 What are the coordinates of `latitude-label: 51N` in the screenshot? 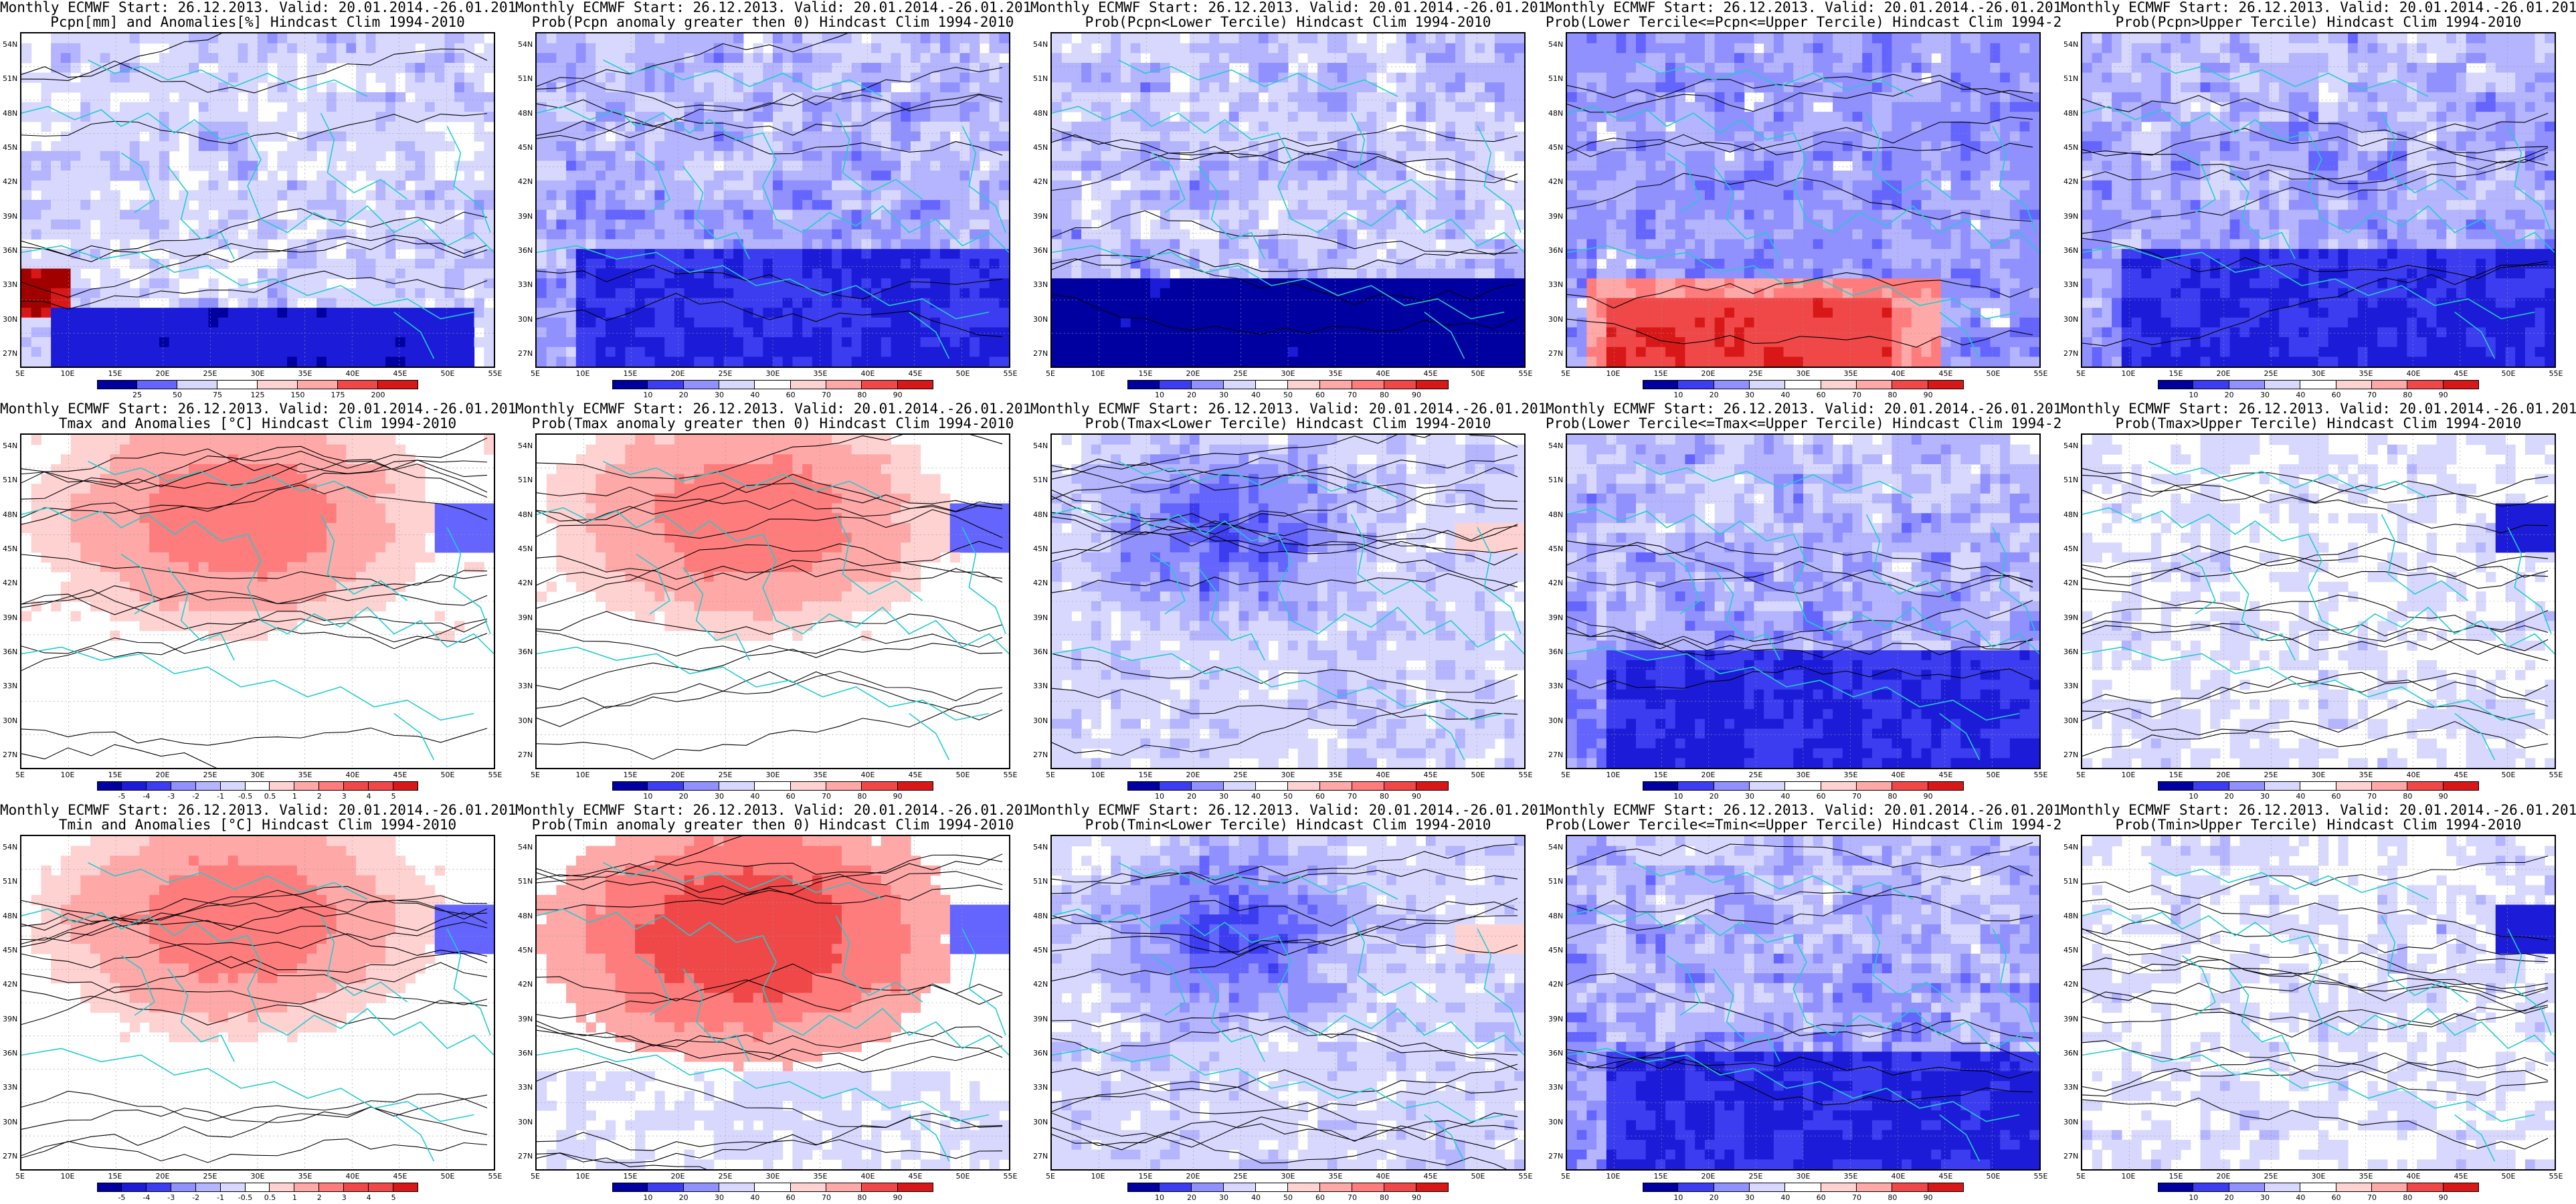 It's located at (1040, 78).